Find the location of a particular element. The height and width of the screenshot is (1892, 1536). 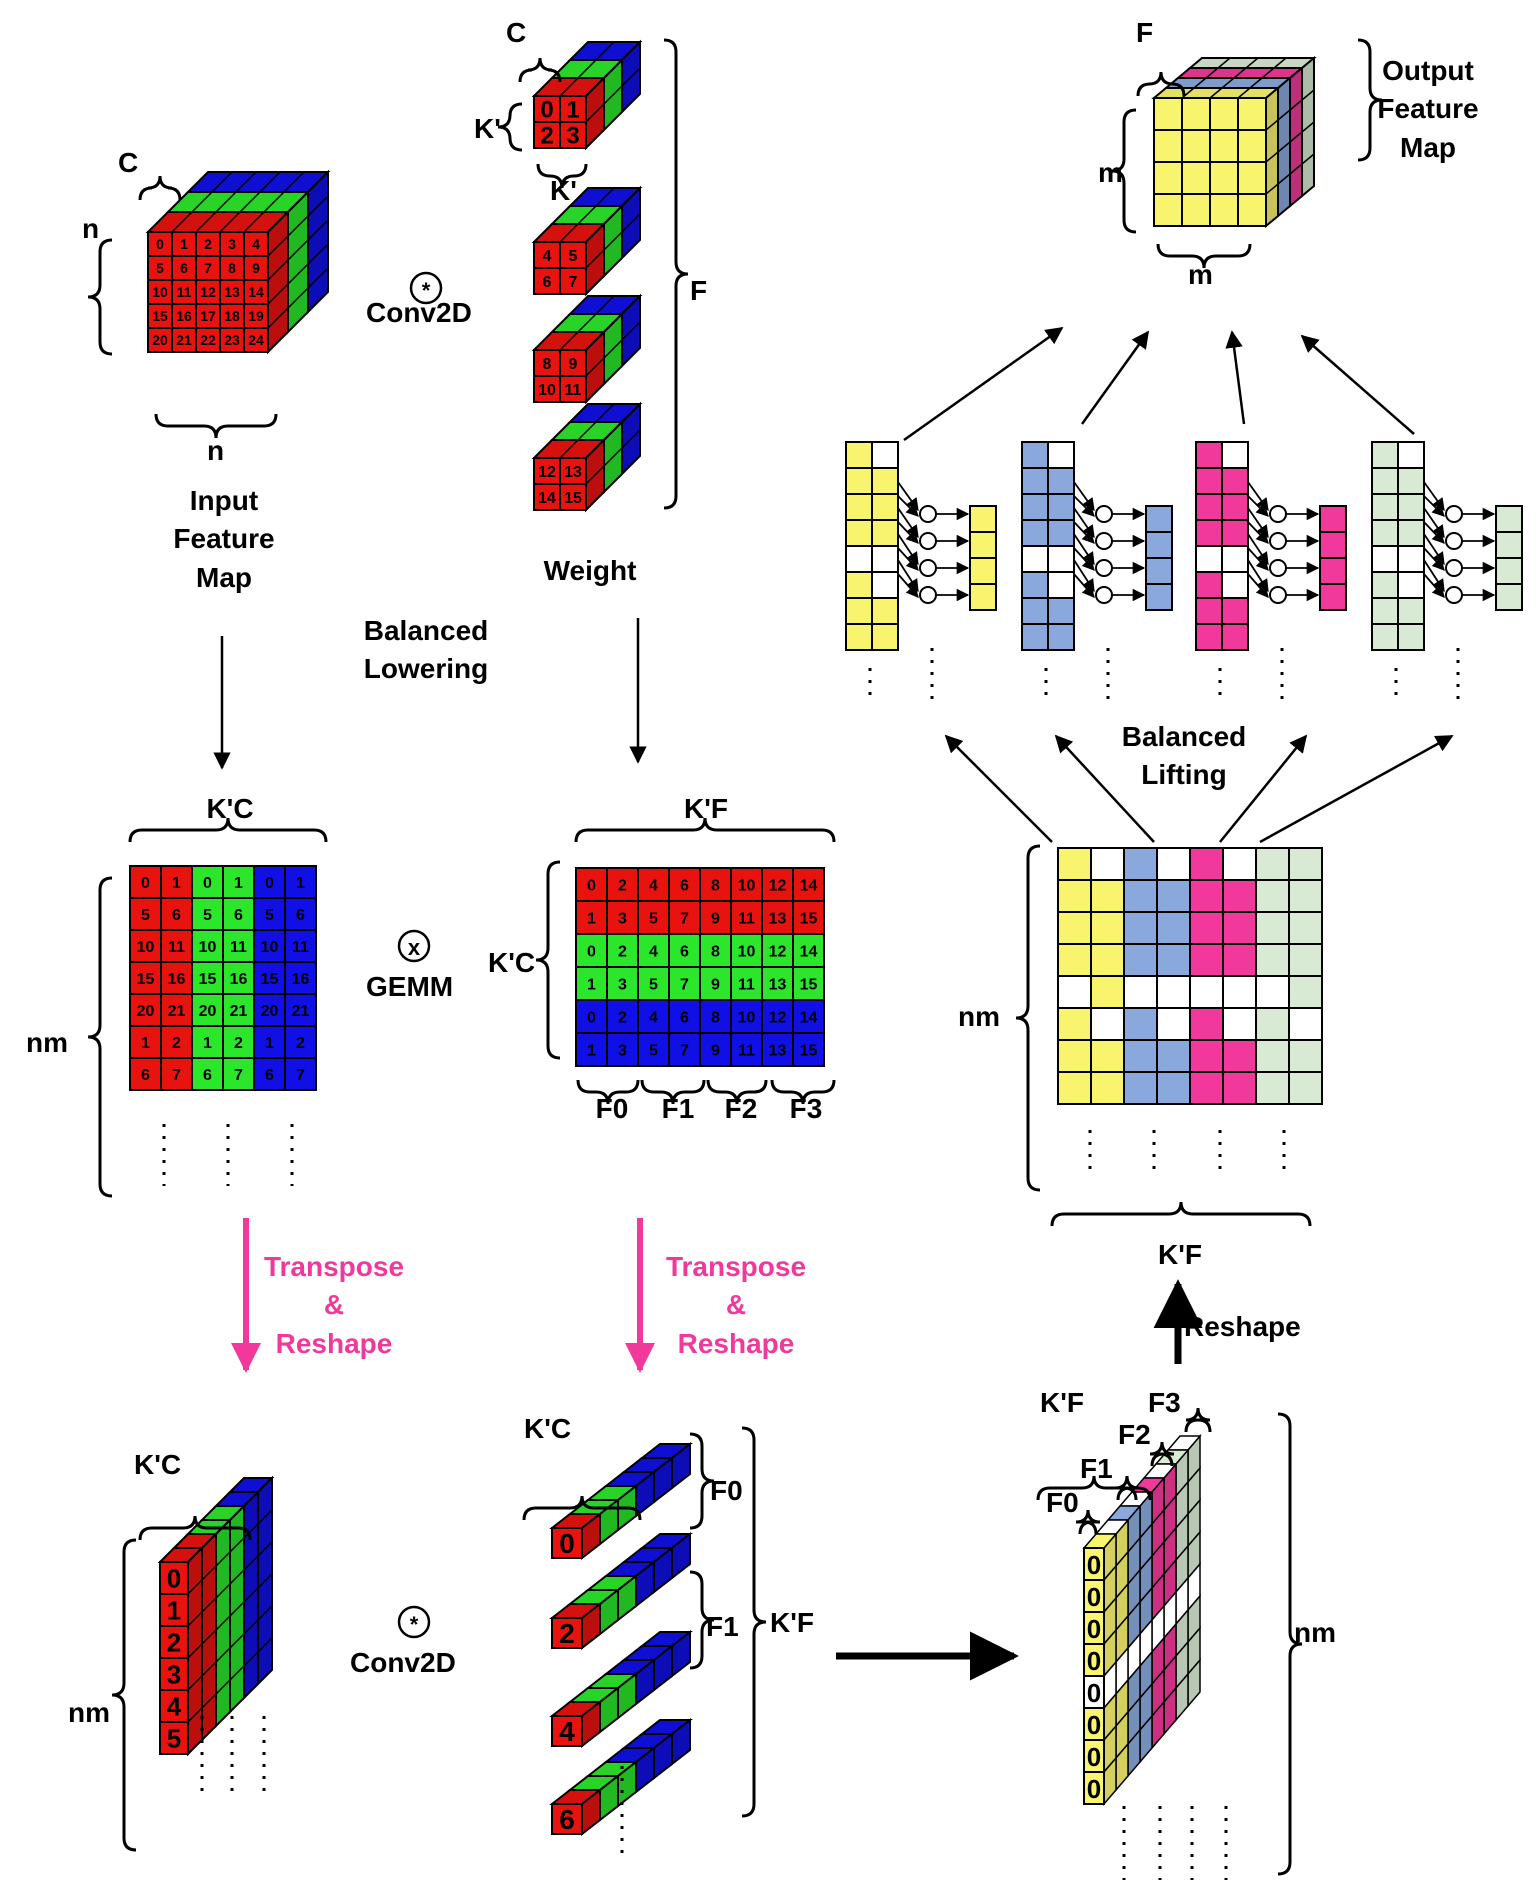

weight-kernel-cube-value: 11 is located at coordinates (573, 390).